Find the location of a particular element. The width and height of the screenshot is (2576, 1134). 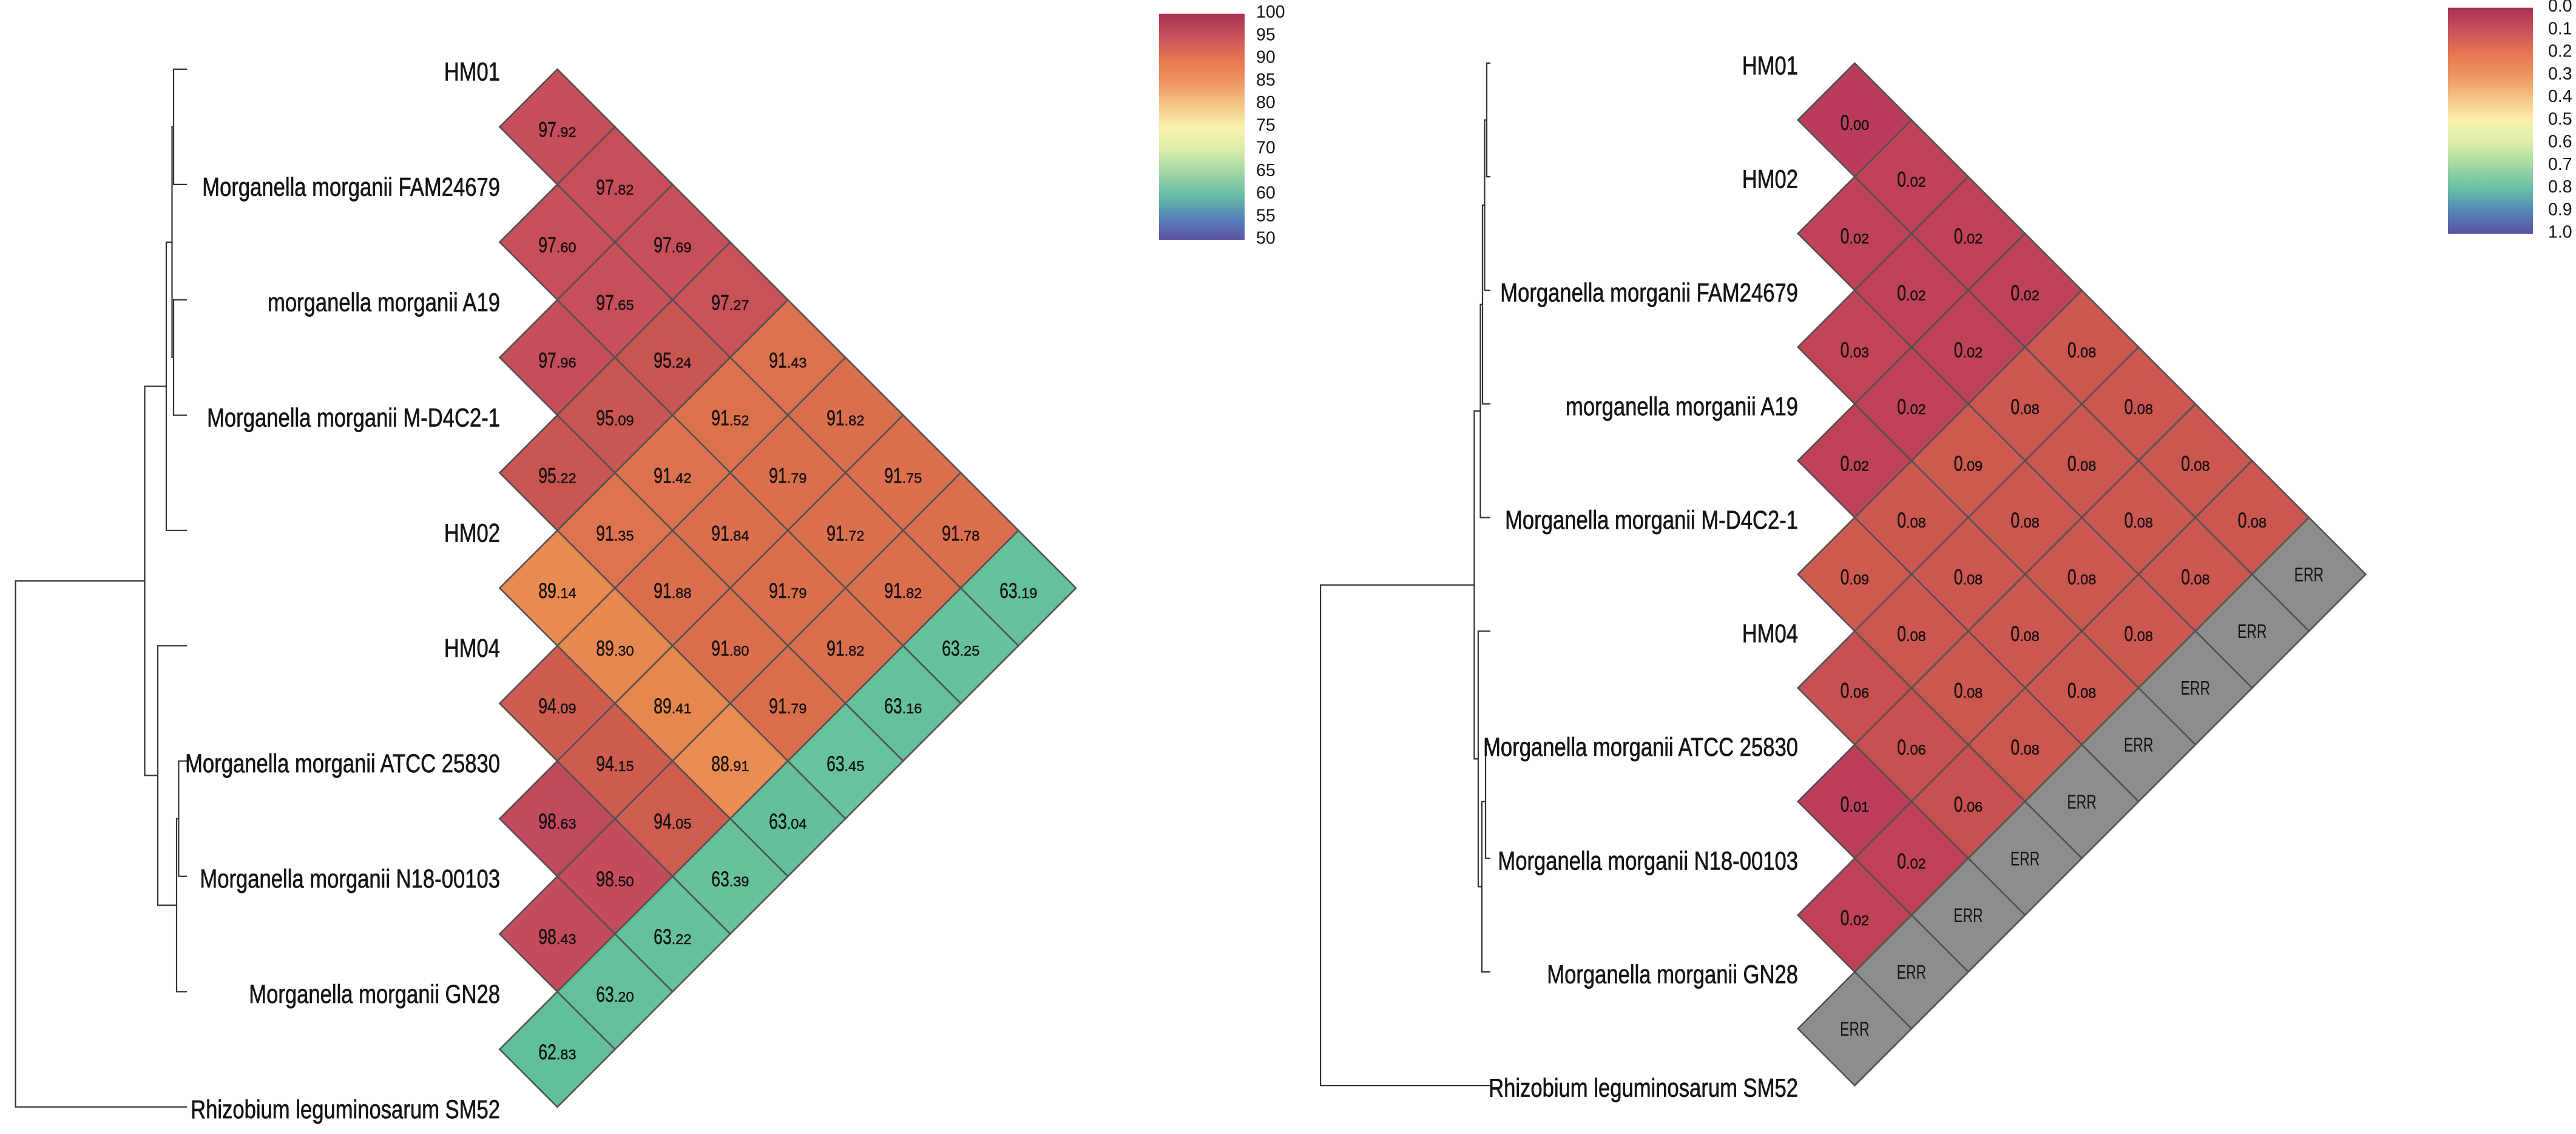

svg-text: 63.22 is located at coordinates (672, 937).